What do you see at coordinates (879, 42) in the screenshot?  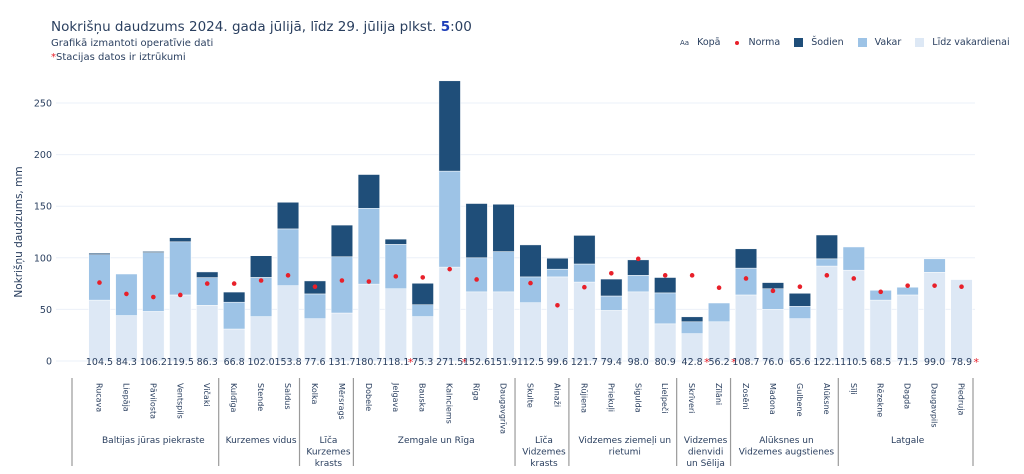 I see `legend-item-vakar: Vakar` at bounding box center [879, 42].